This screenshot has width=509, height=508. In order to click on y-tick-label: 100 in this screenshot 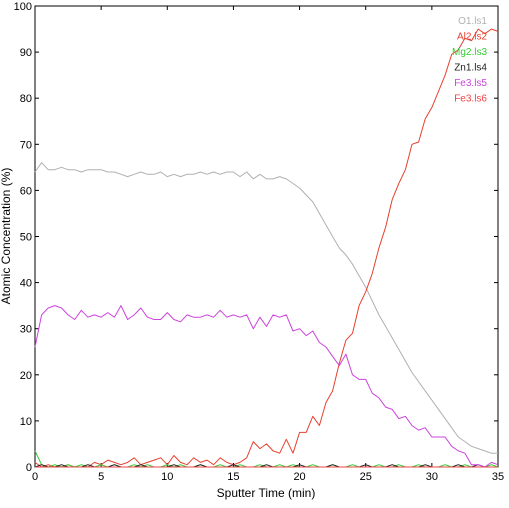, I will do `click(23, 7)`.